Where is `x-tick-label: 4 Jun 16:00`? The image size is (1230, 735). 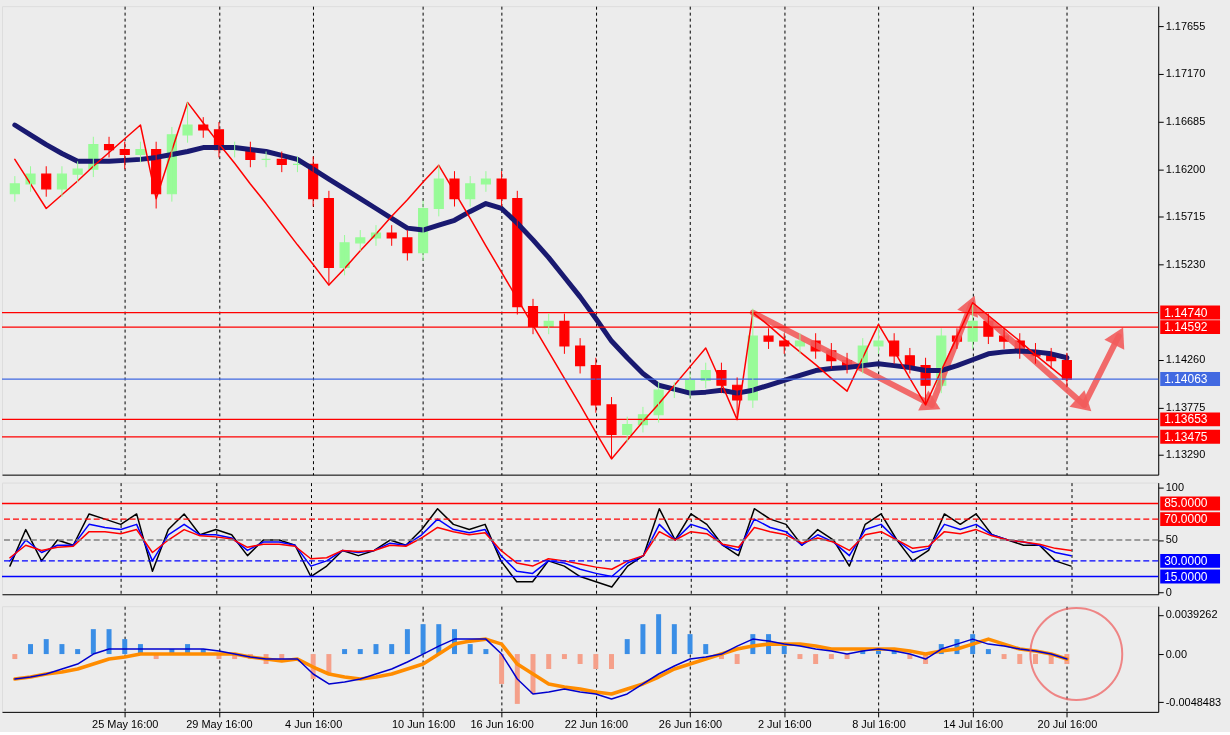
x-tick-label: 4 Jun 16:00 is located at coordinates (314, 724).